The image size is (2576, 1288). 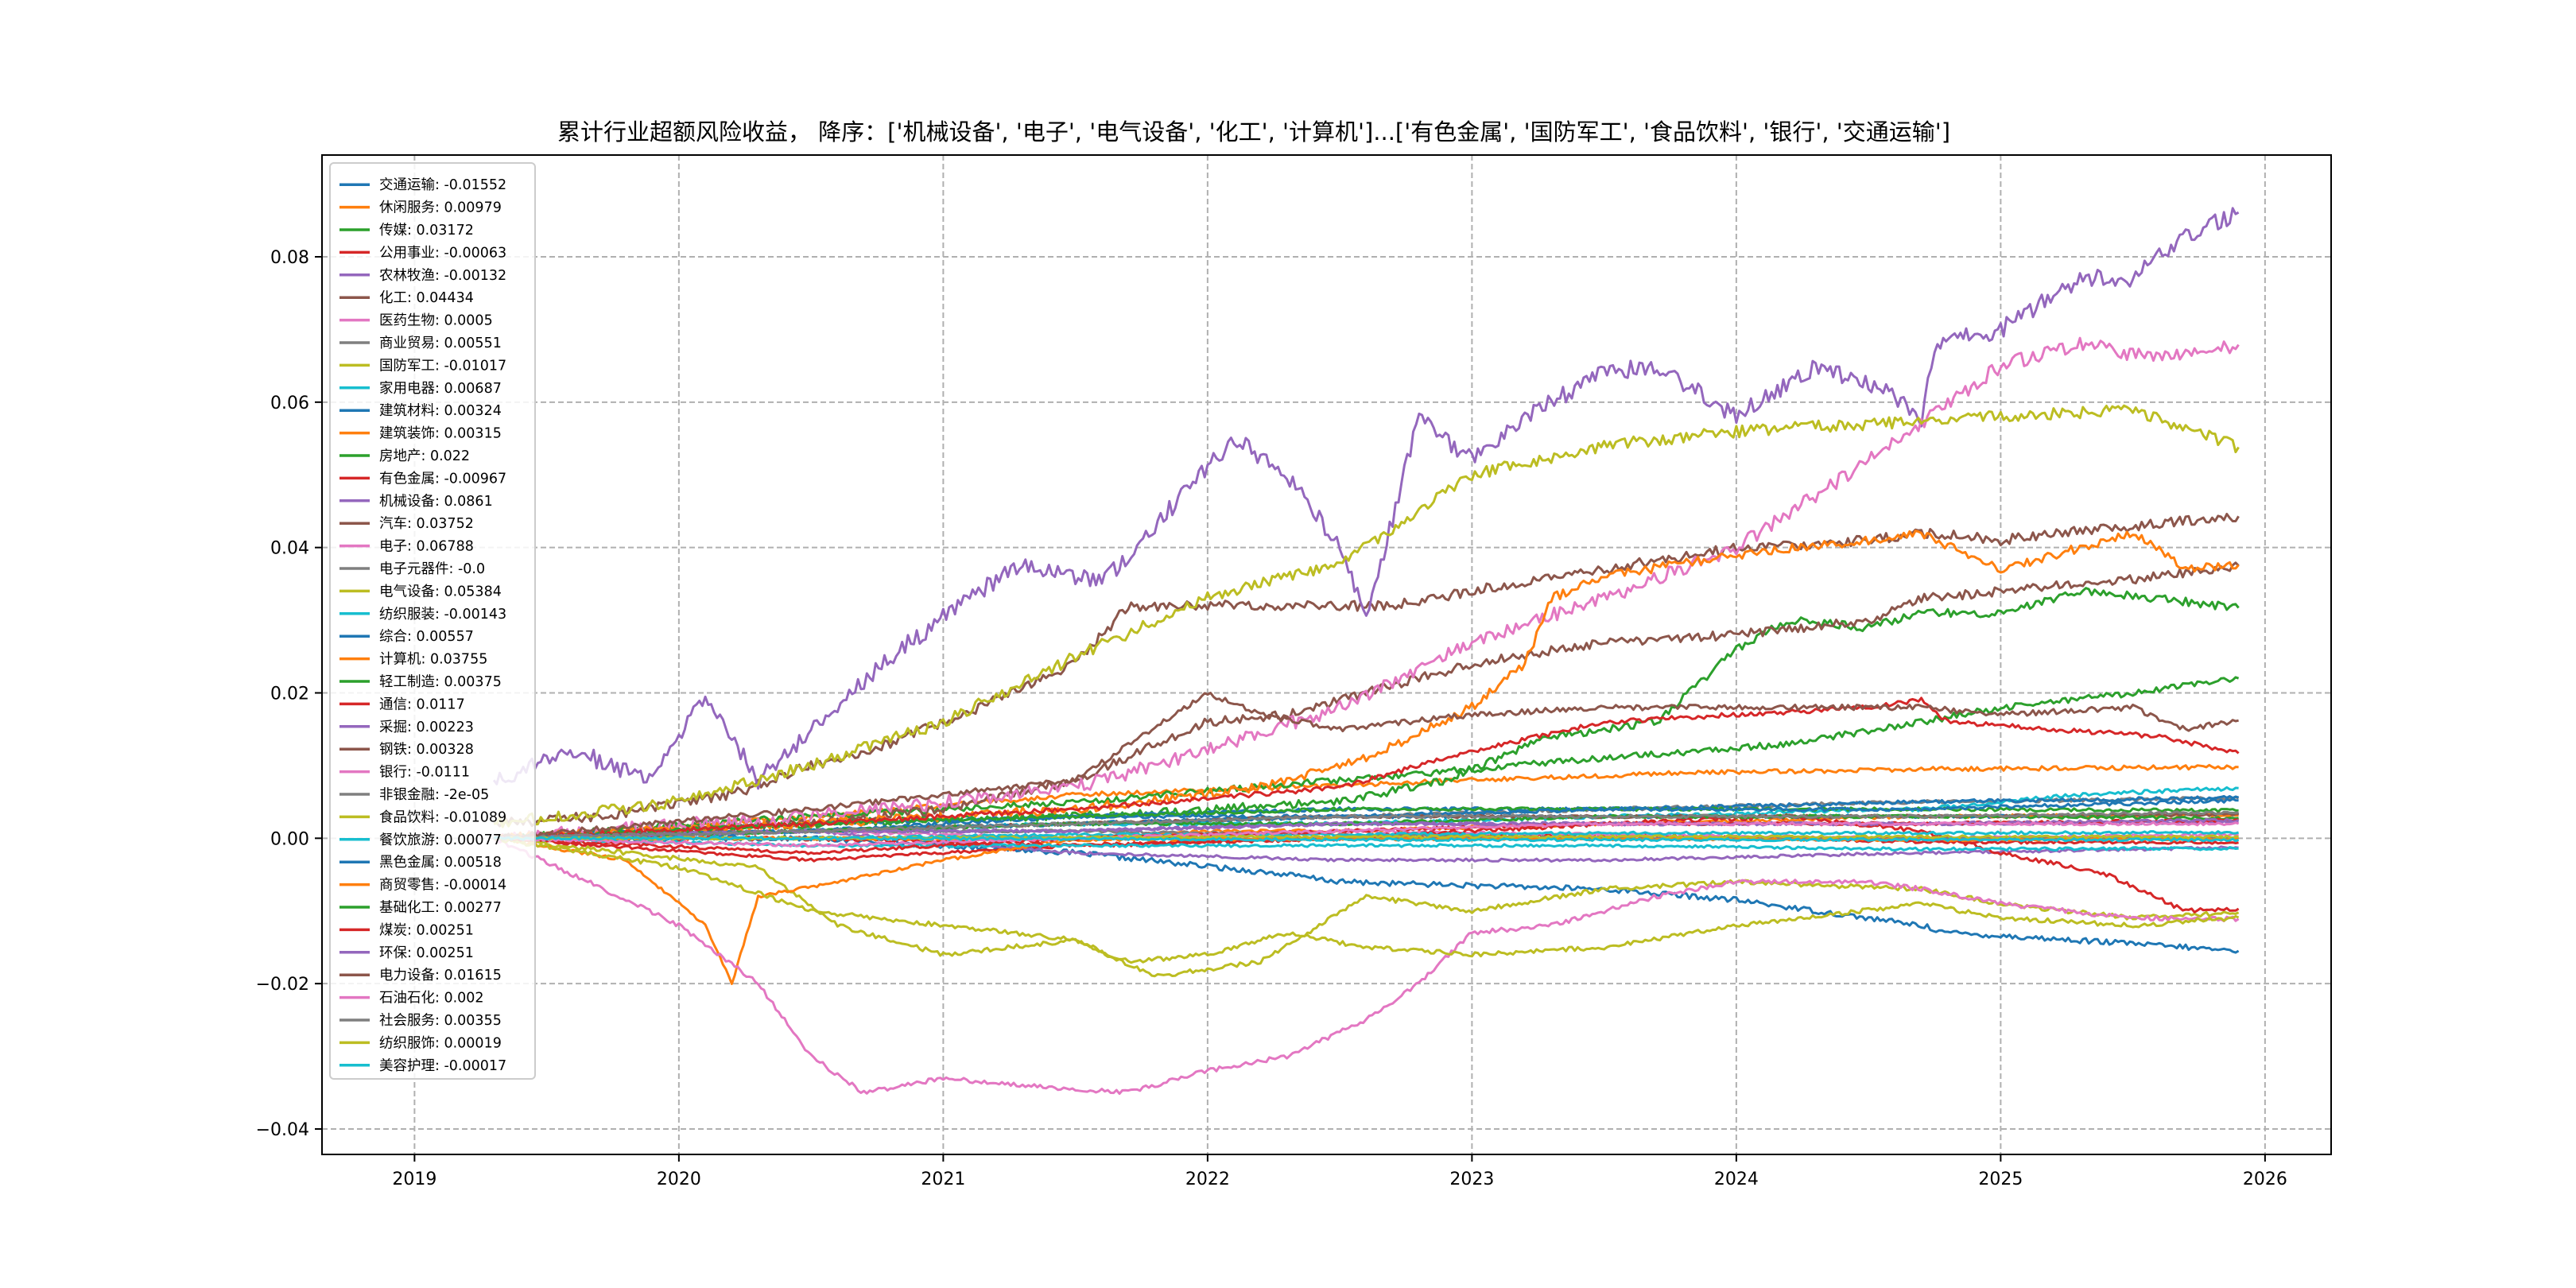 I want to click on legend-series-name: 轻工制造, so click(x=407, y=682).